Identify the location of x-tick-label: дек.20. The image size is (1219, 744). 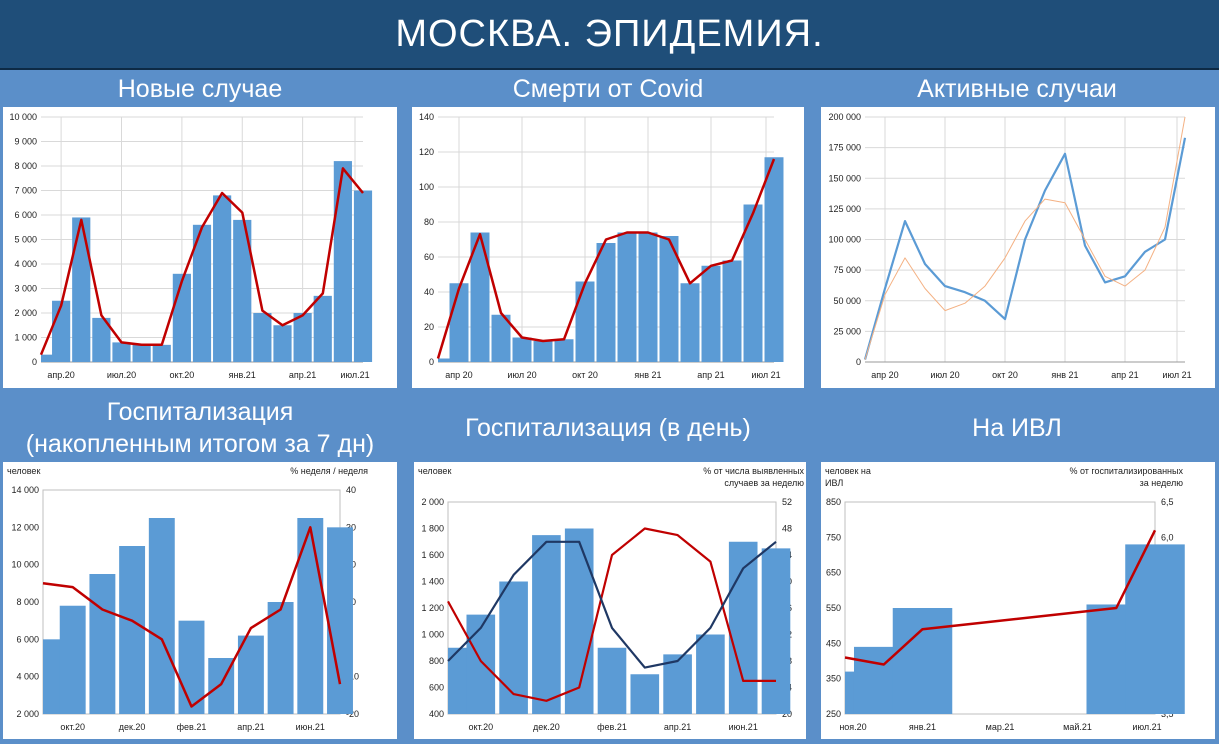
(546, 727).